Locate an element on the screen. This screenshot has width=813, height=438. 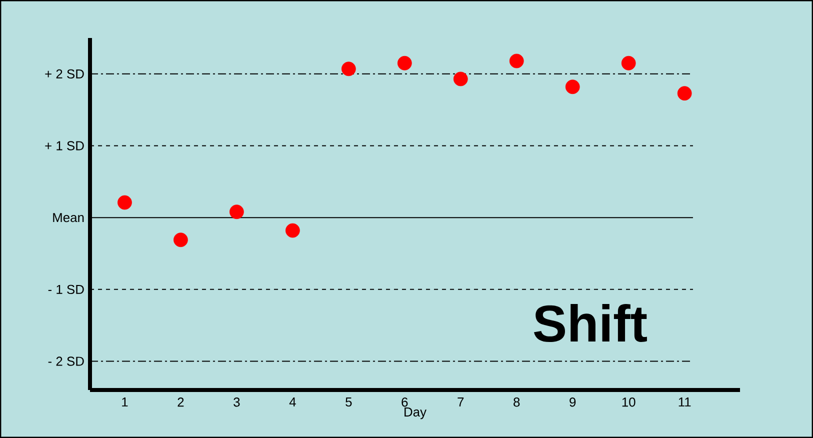
y-tick-label: - 2 SD is located at coordinates (66, 361).